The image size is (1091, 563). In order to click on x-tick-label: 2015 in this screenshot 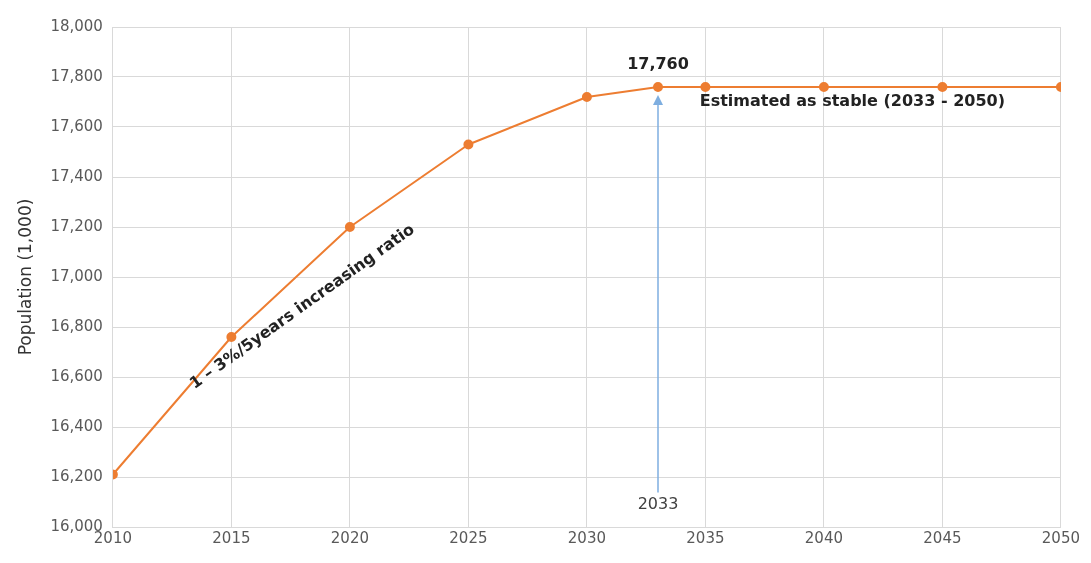, I will do `click(231, 537)`.